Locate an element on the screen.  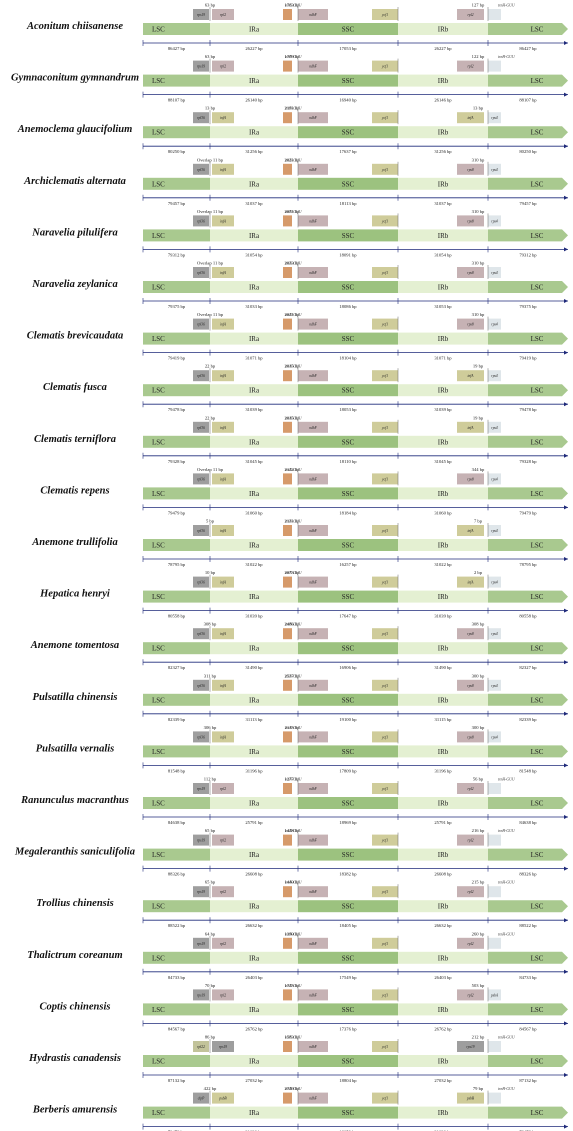
gene-label: rps4 is located at coordinates (494, 273).